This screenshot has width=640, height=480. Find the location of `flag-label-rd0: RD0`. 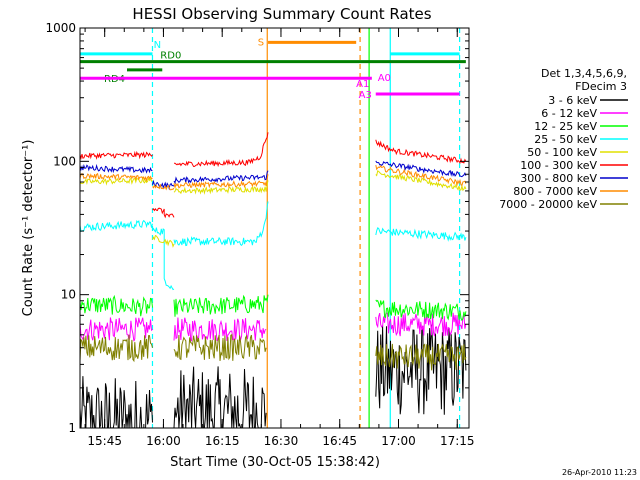

flag-label-rd0: RD0 is located at coordinates (170, 56).